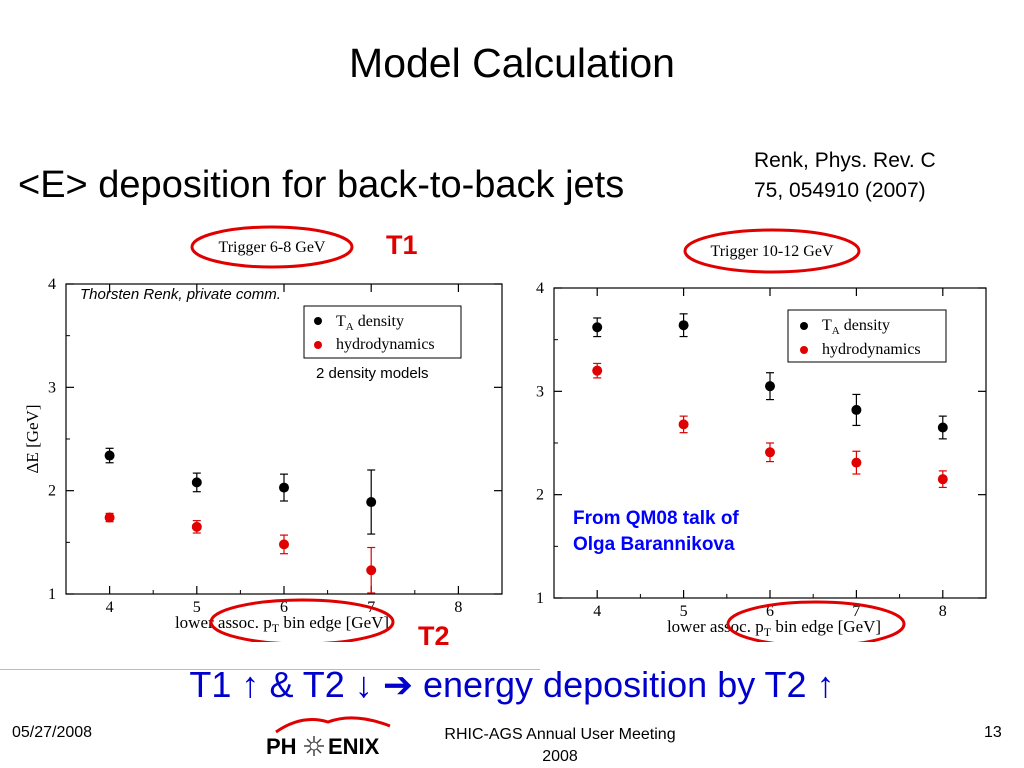 This screenshot has width=1024, height=768. Describe the element at coordinates (560, 746) in the screenshot. I see `footer-meeting: RHIC-AGS Annual User Meeting 2008` at that location.